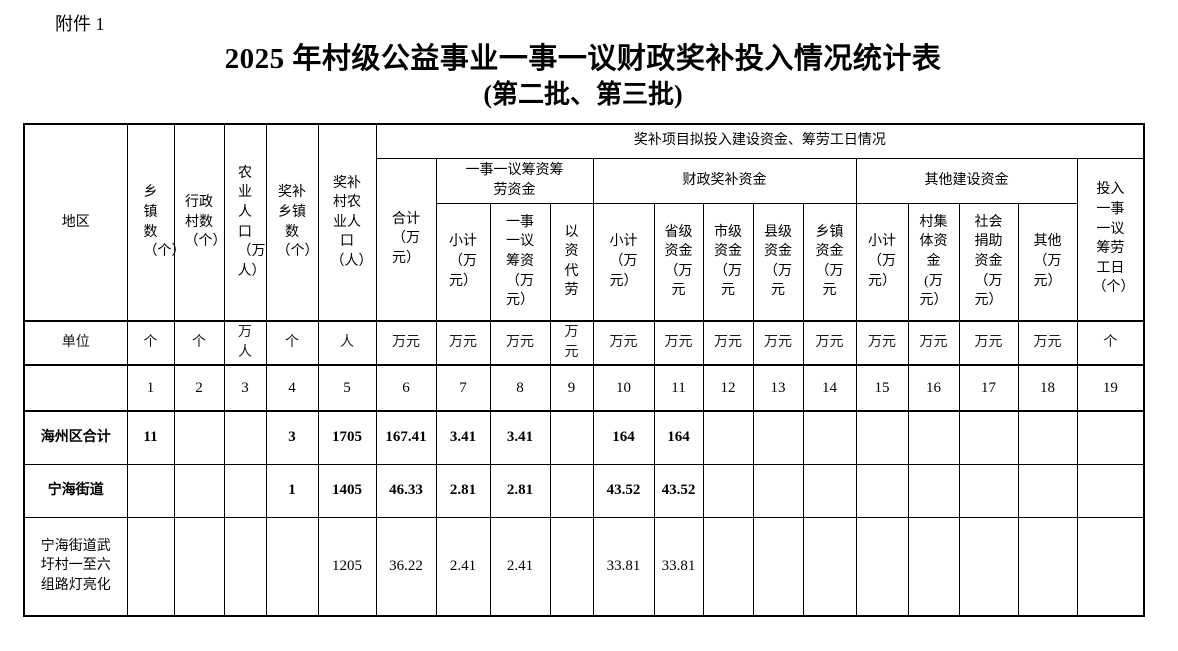 Image resolution: width=1178 pixels, height=651 pixels. Describe the element at coordinates (347, 222) in the screenshot. I see `column-header: 奖补村农业人口（人）` at that location.